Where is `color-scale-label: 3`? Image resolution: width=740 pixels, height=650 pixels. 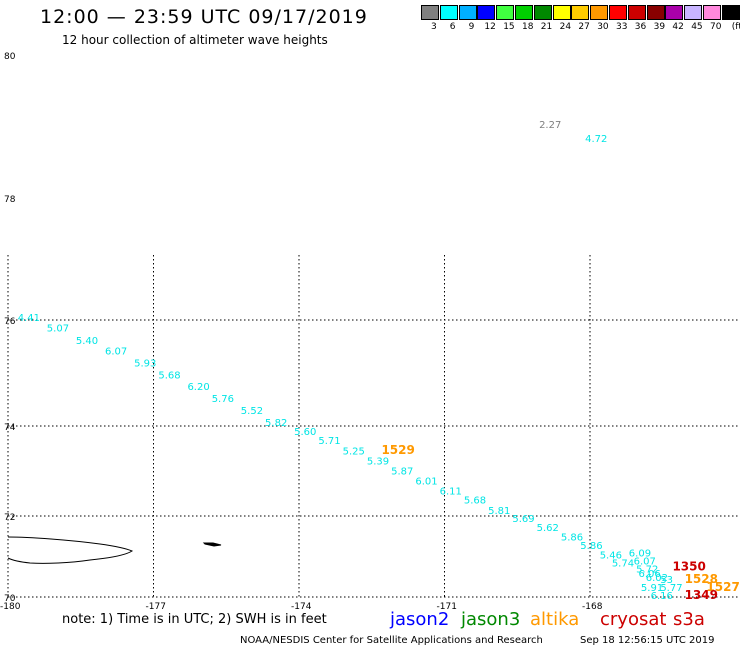 color-scale-label: 3 is located at coordinates (434, 27).